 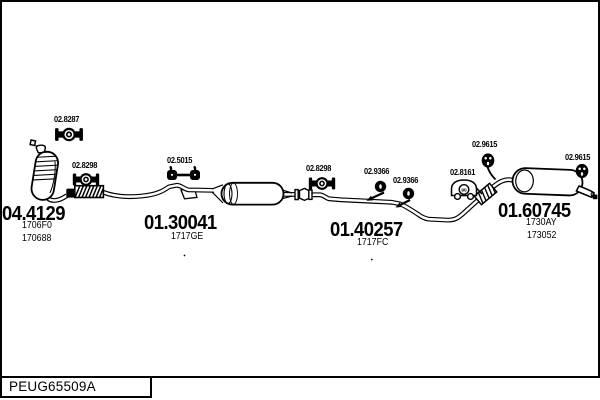 I want to click on oe-code: 170688, so click(x=37, y=238).